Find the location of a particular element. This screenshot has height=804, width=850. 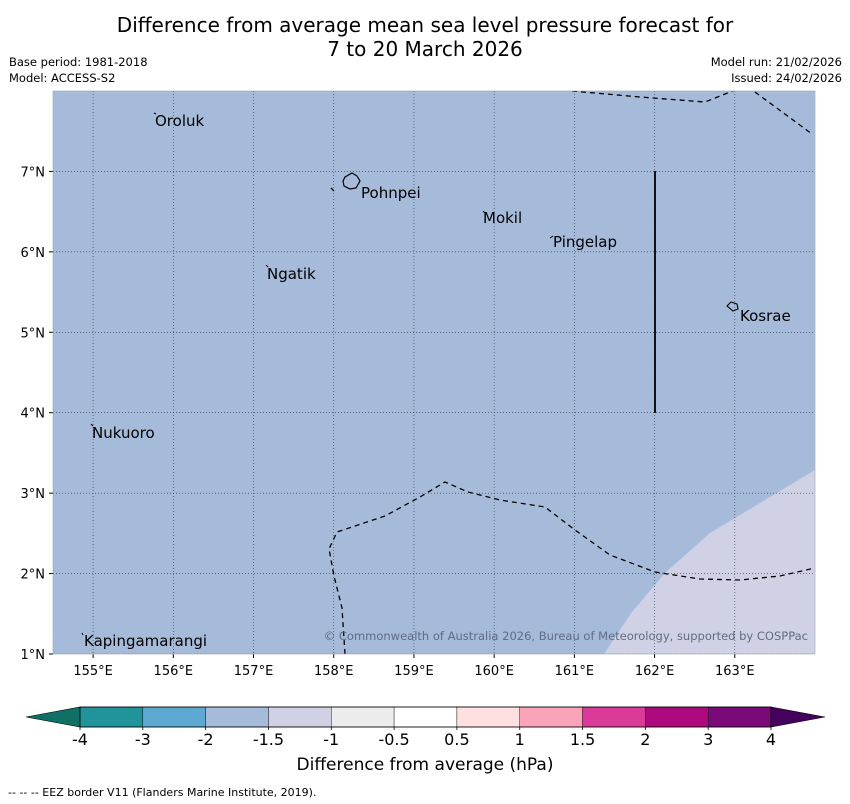

lon-tick-label: 158°E is located at coordinates (334, 671).